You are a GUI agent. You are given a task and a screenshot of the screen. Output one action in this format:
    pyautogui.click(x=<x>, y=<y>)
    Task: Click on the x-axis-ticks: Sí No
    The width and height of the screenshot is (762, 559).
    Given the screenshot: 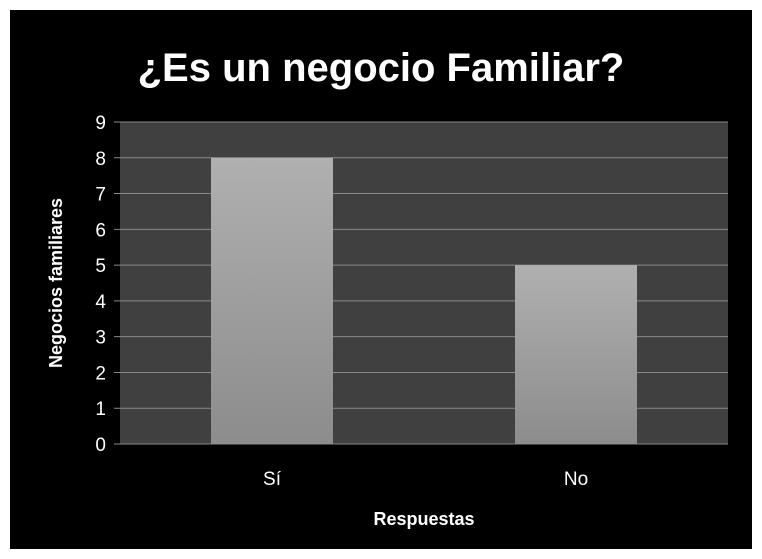 What is the action you would take?
    pyautogui.click(x=425, y=479)
    